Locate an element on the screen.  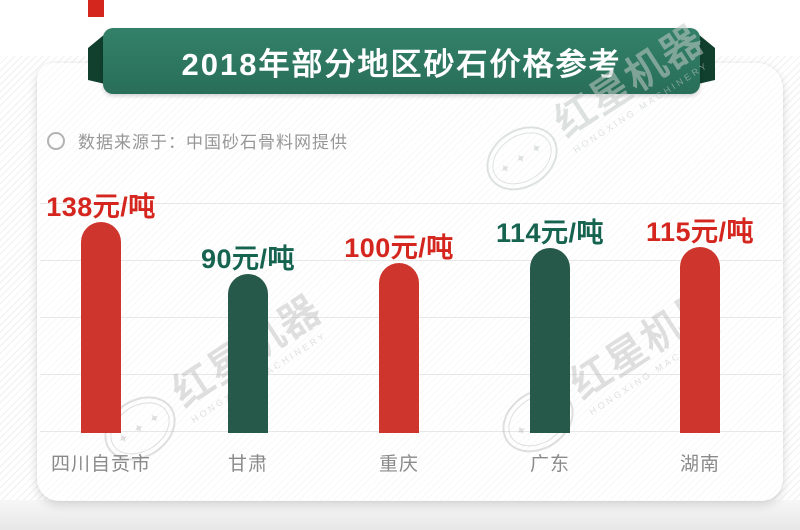
title-ribbon: 2018年部分地区砂石价格参考 is located at coordinates (401, 61).